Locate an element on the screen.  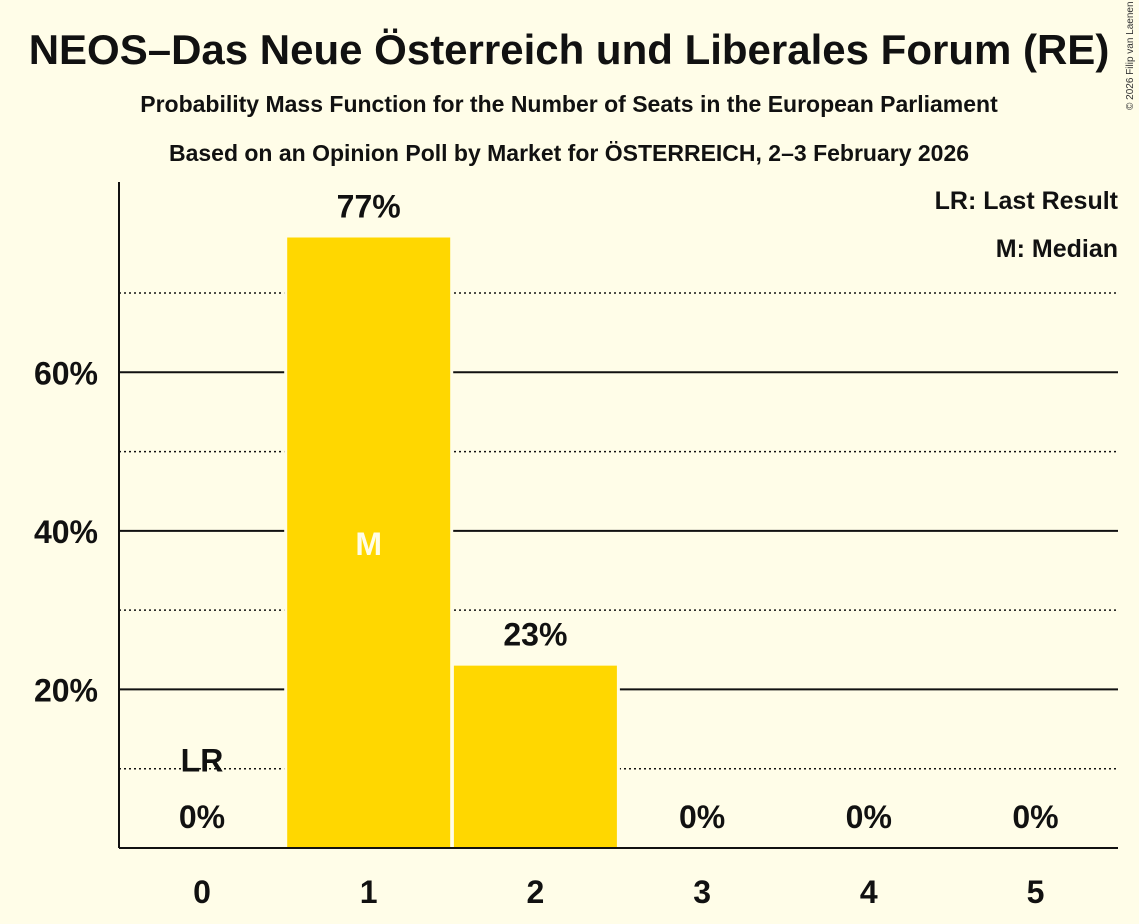
legend-last-result: LR: Last Result is located at coordinates (1027, 201).